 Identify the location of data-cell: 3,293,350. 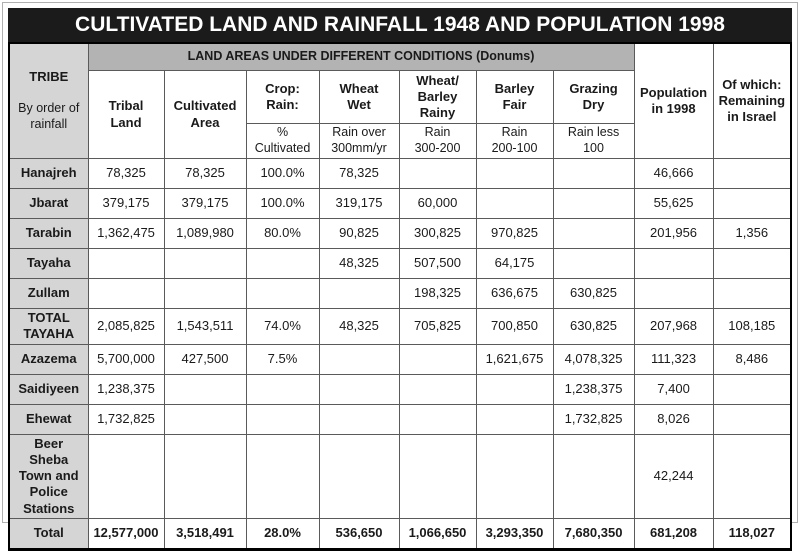
(514, 533).